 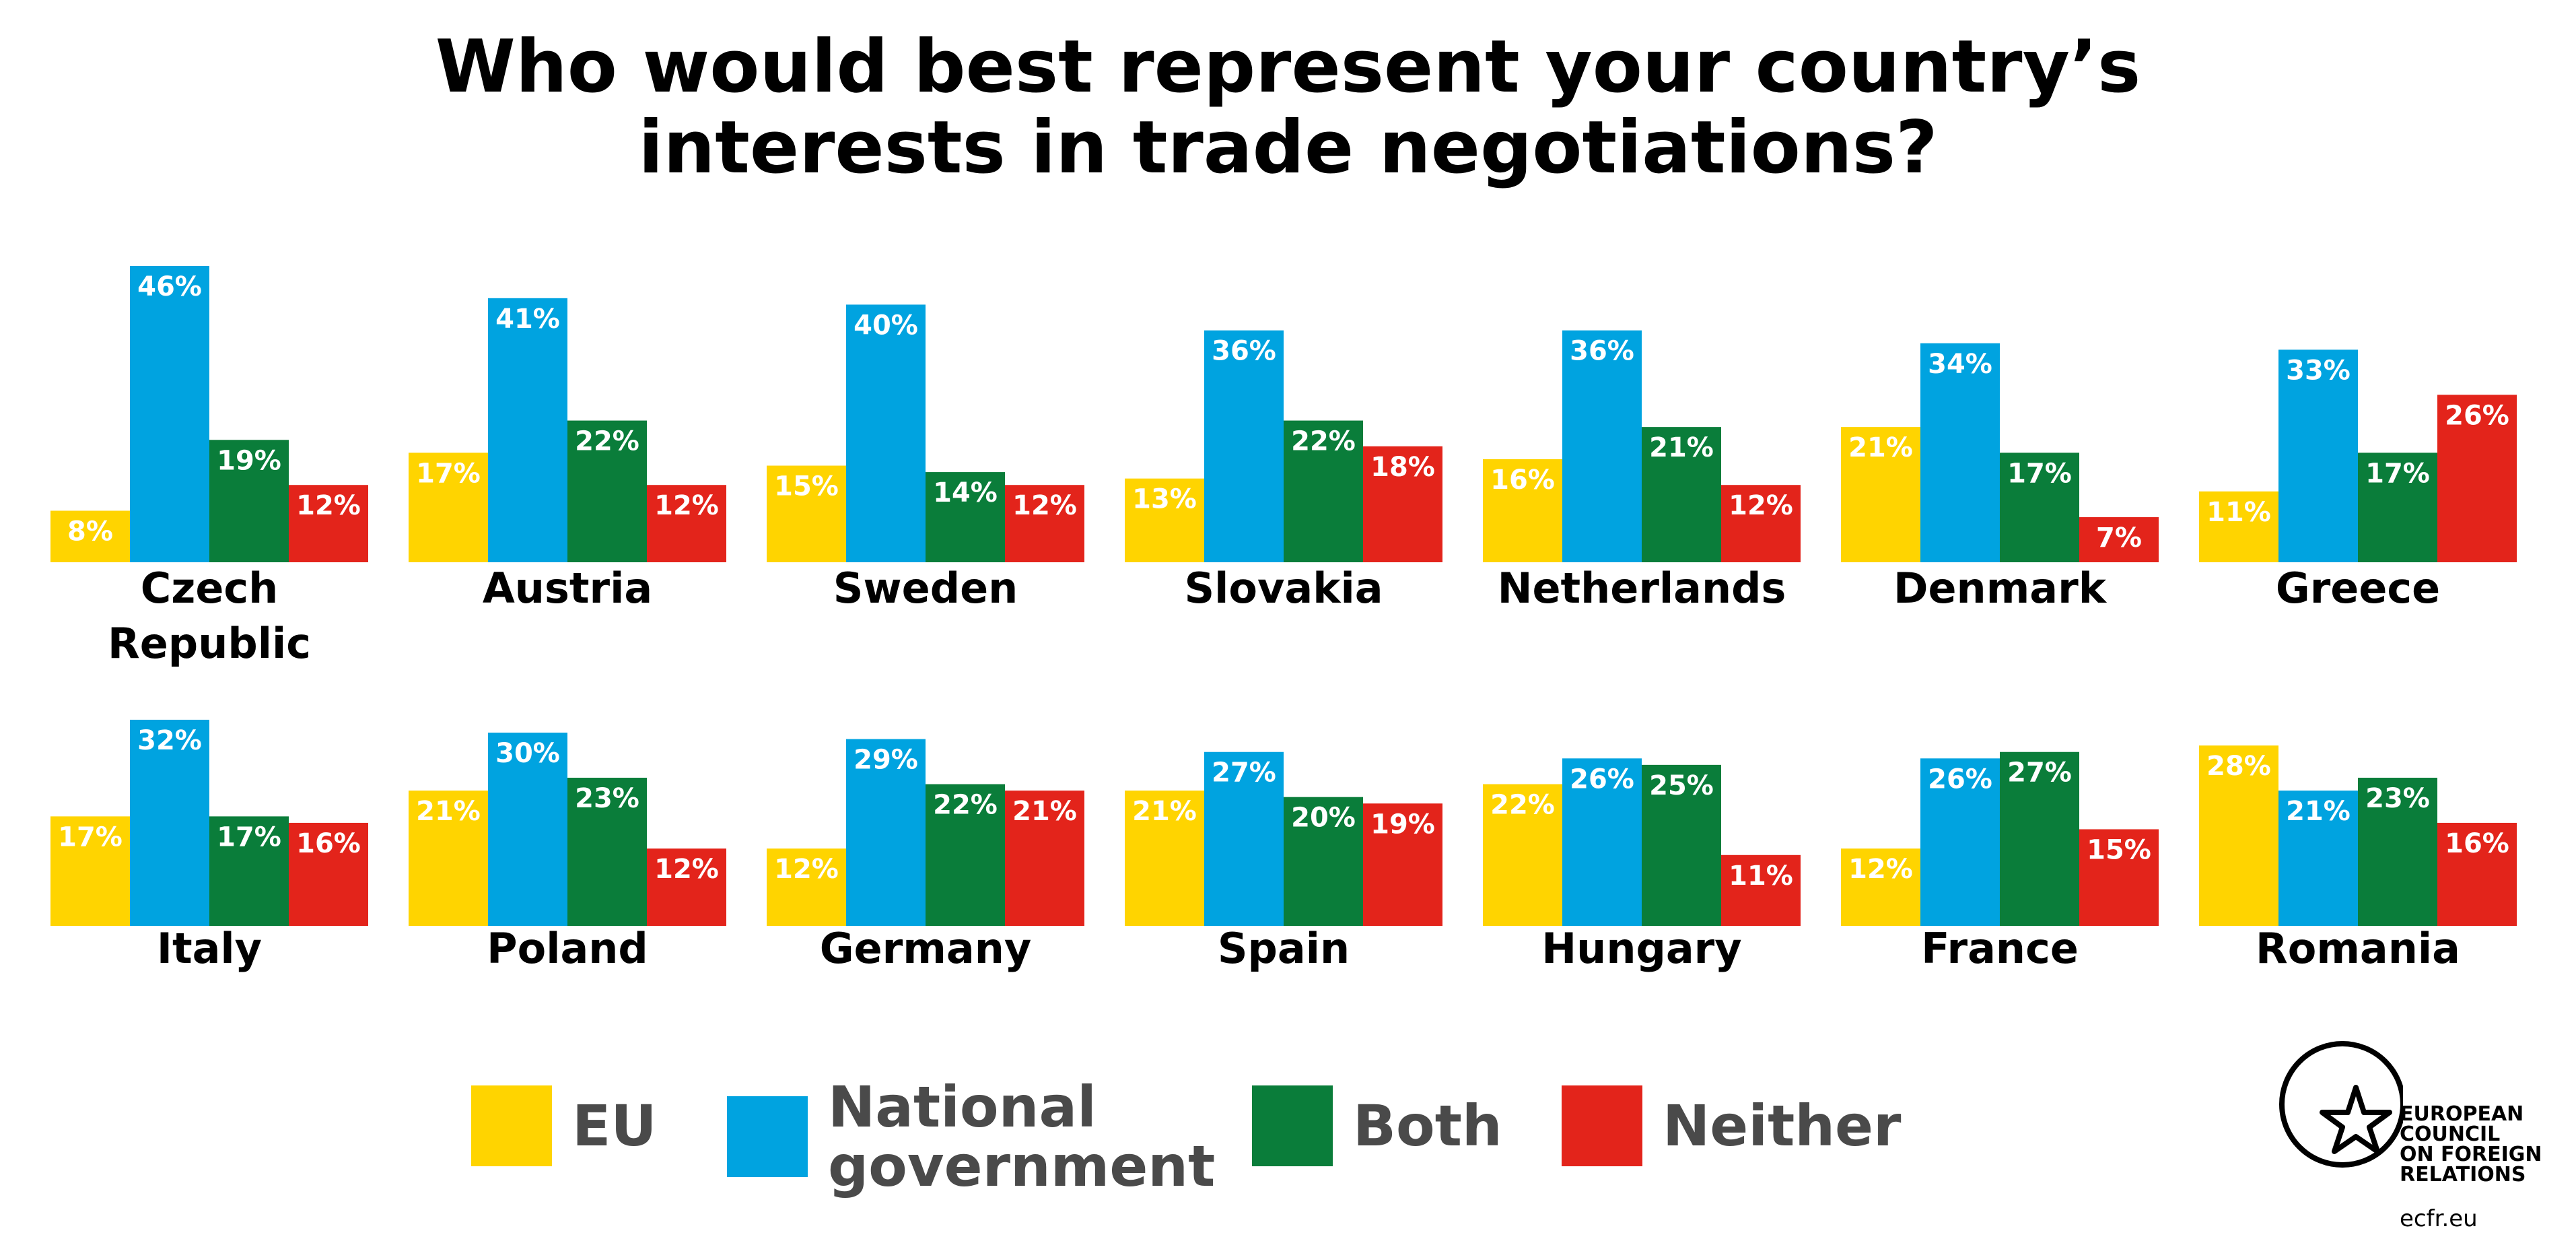 I want to click on data-label-spain-neither: 19%, so click(x=1402, y=824).